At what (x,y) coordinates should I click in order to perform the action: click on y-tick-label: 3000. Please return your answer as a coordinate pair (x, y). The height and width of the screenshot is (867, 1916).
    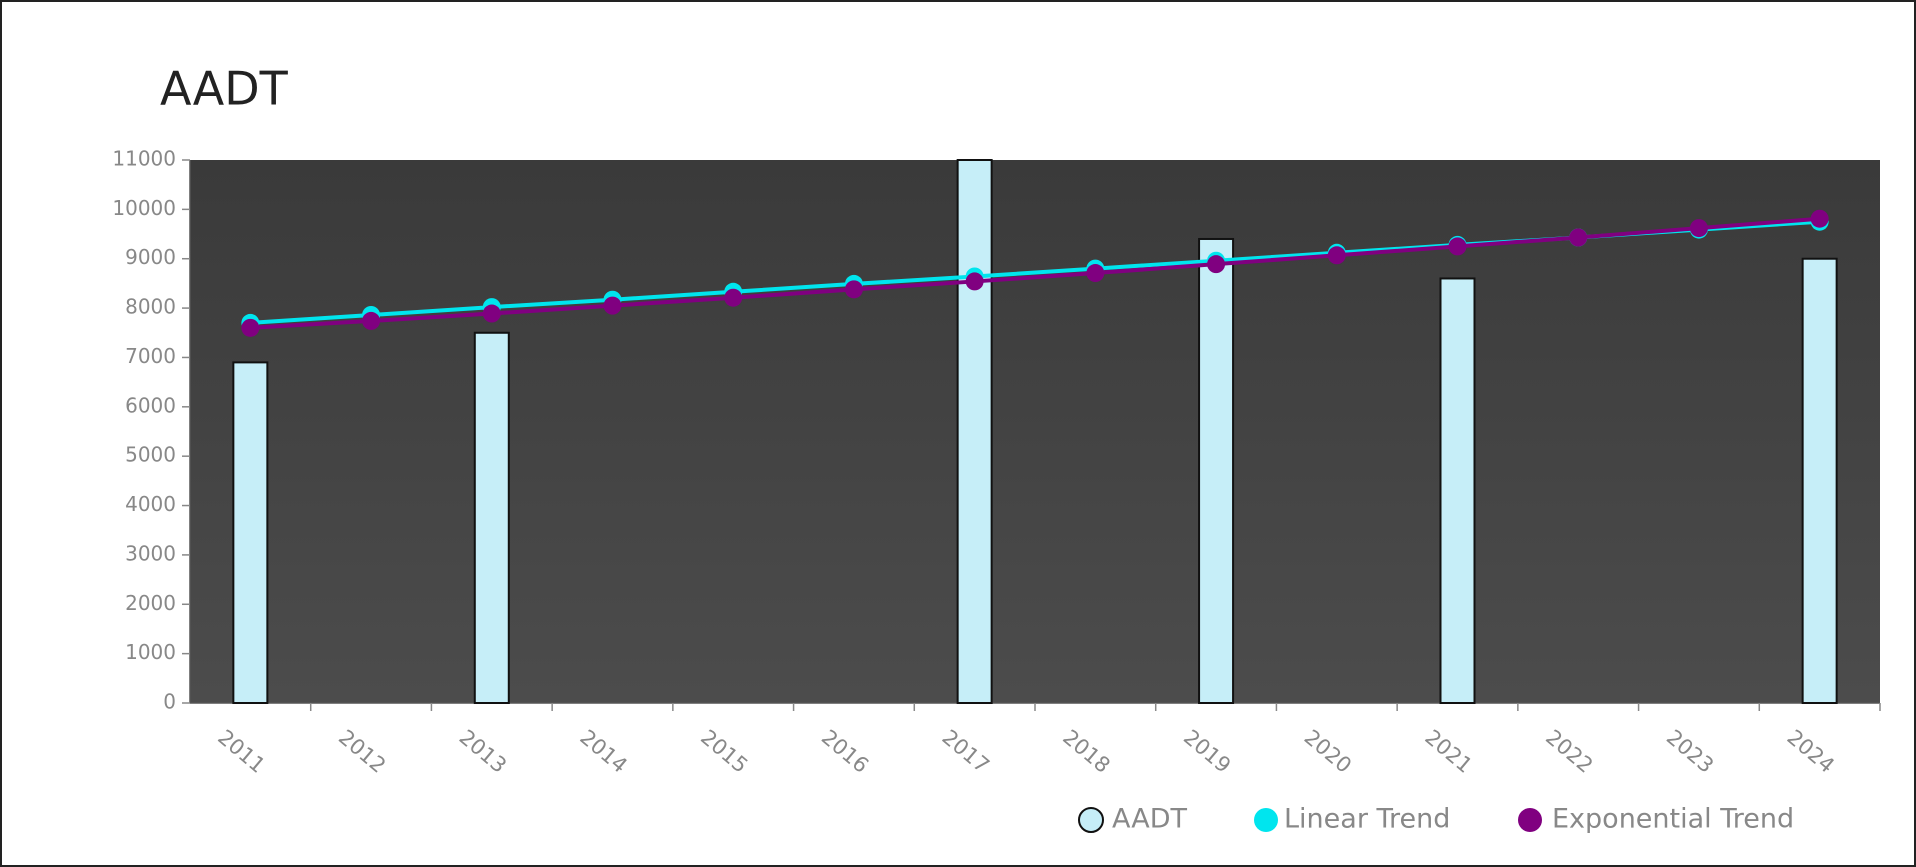
    Looking at the image, I should click on (150, 553).